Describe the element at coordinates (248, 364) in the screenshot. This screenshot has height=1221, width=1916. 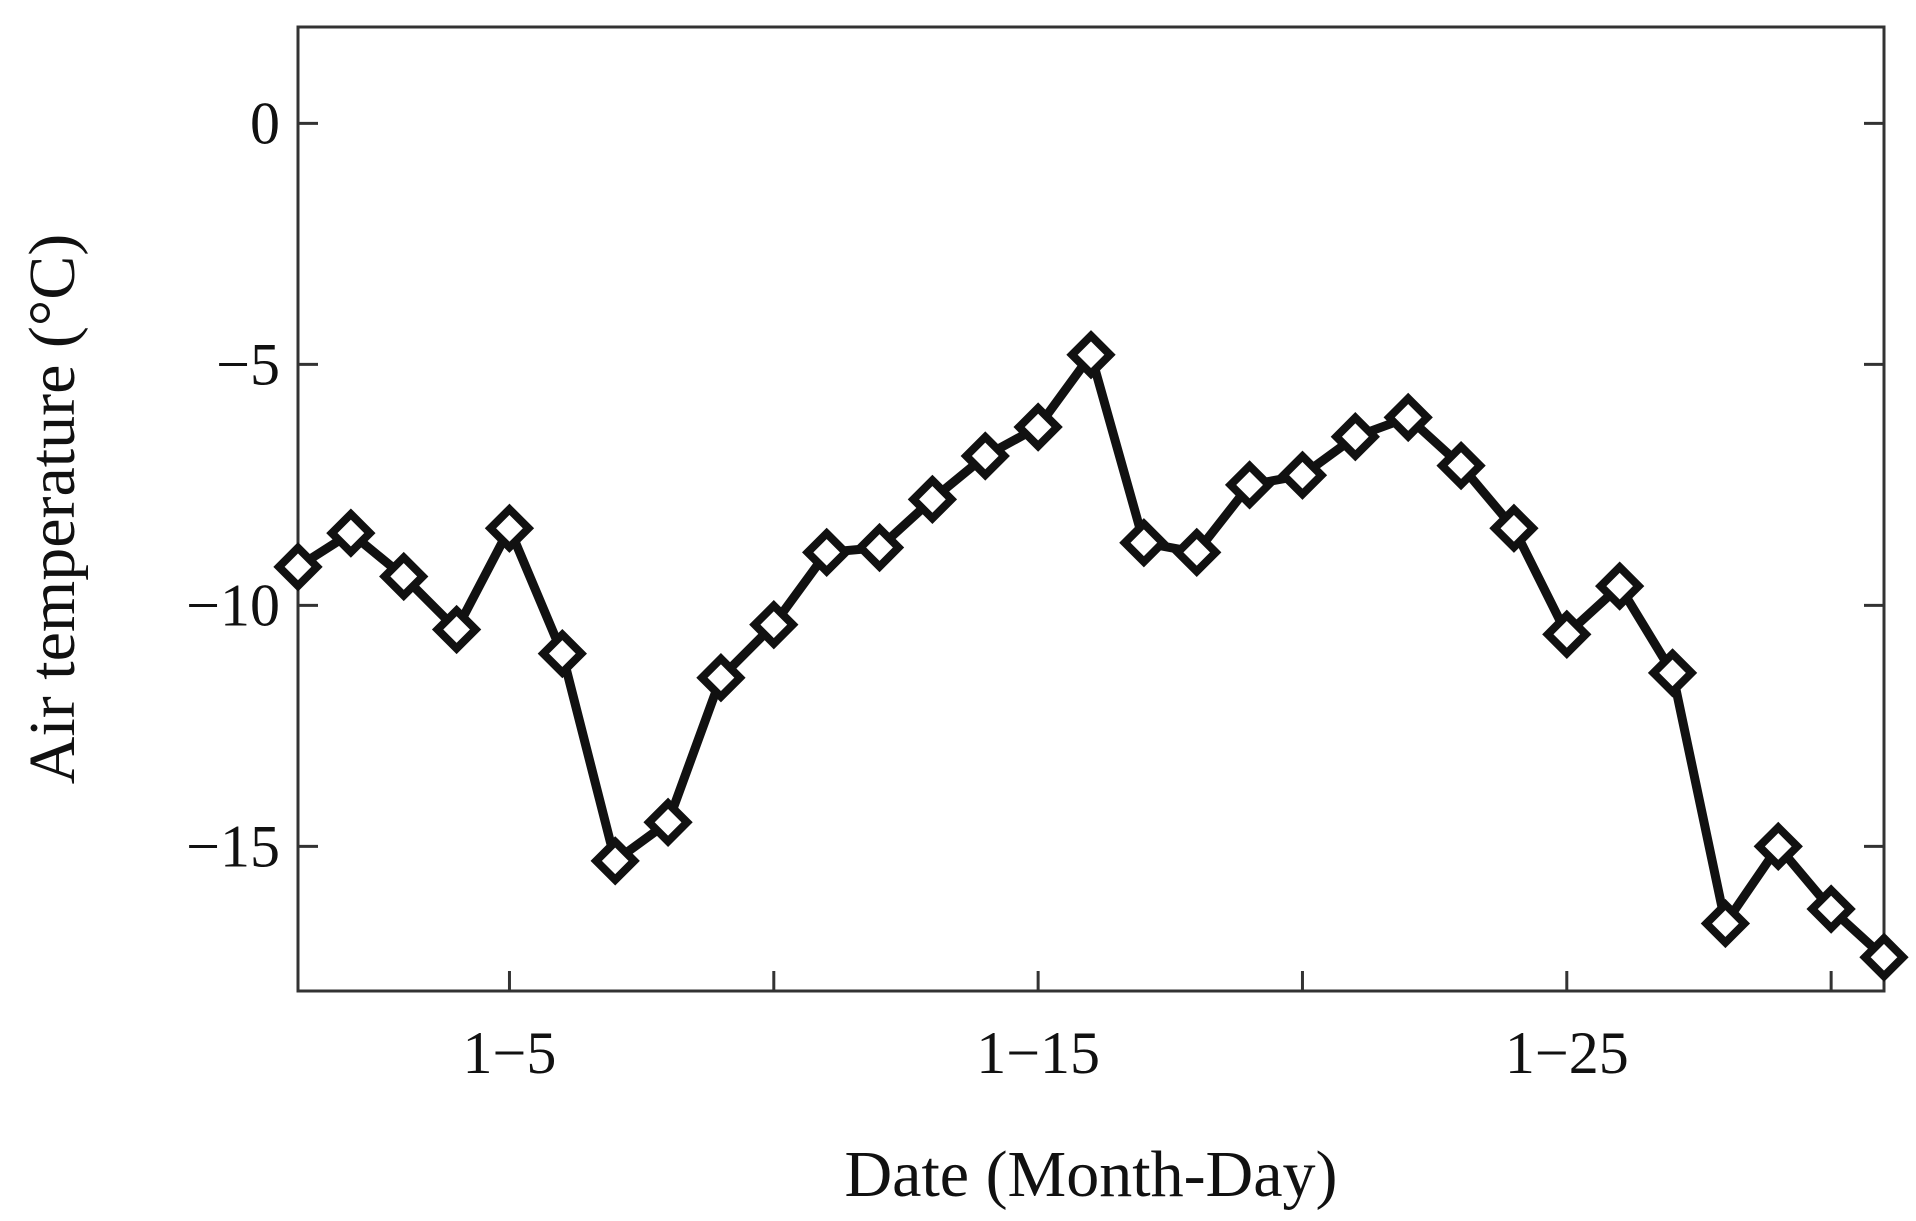
I see `y-tick-label: −5` at that location.